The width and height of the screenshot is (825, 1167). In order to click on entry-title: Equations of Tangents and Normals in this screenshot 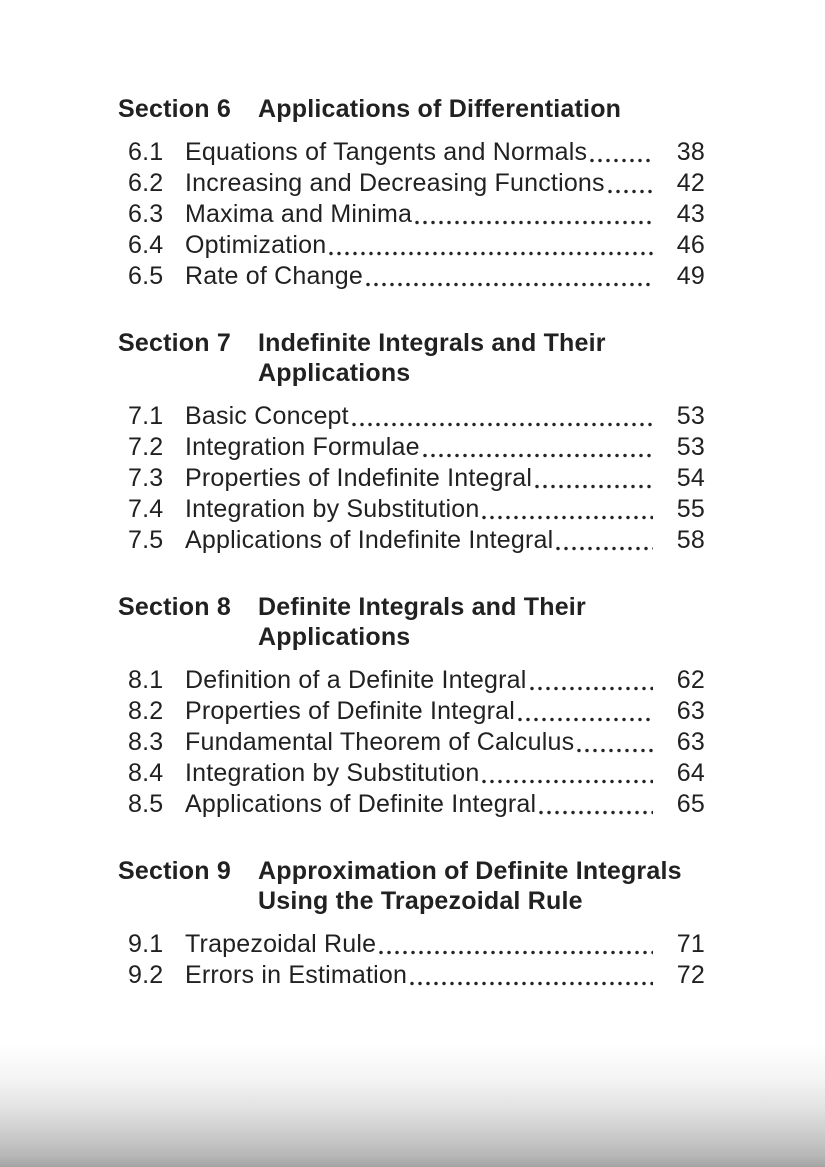, I will do `click(386, 152)`.